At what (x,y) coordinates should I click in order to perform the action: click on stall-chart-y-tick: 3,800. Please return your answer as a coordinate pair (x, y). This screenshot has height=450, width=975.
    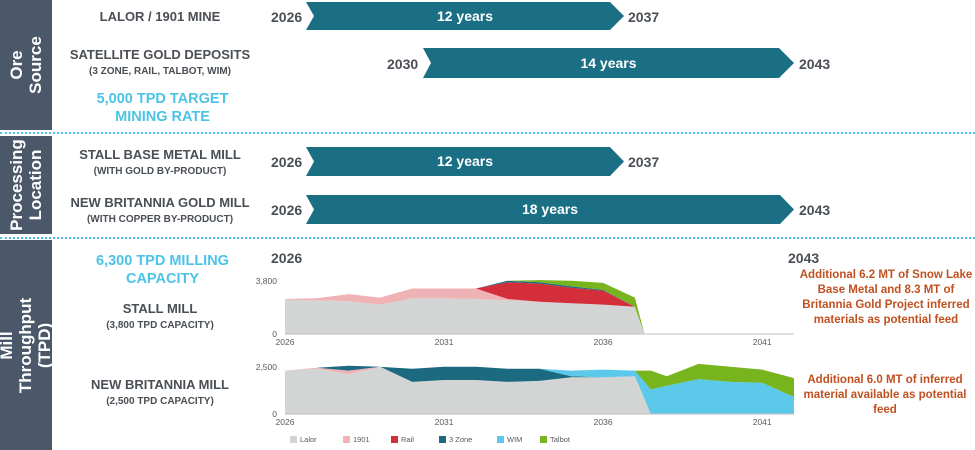
    Looking at the image, I should click on (267, 281).